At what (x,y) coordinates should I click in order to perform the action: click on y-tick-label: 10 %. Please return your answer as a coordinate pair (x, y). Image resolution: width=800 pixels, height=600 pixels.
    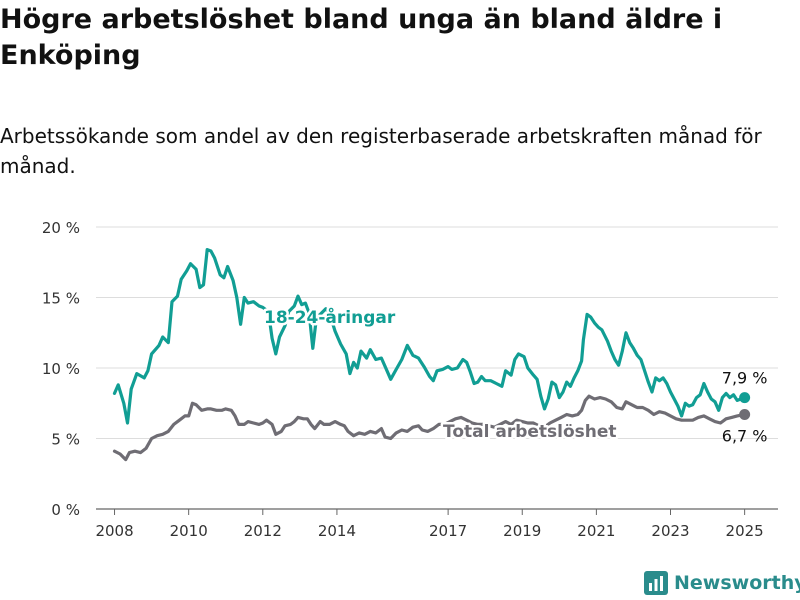
    Looking at the image, I should click on (61, 369).